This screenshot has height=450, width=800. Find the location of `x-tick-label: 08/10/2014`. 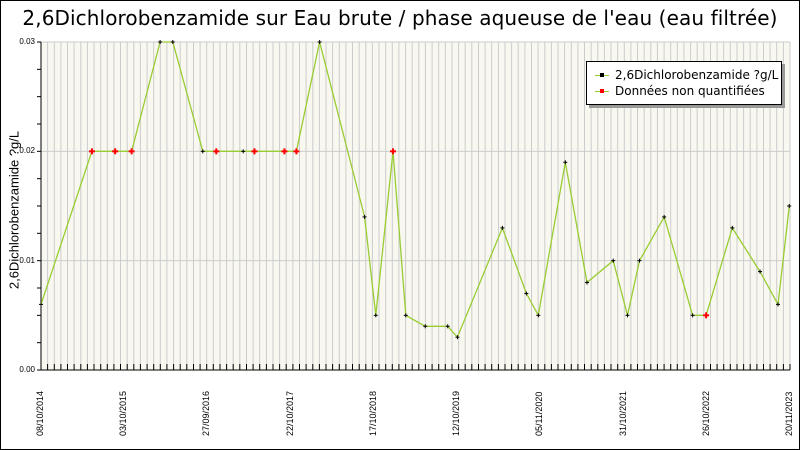

x-tick-label: 08/10/2014 is located at coordinates (40, 413).